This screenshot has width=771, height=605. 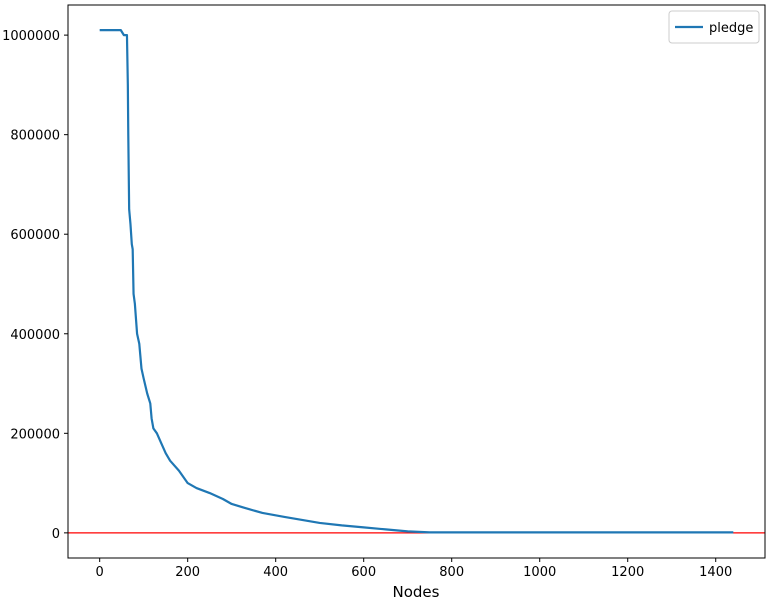 What do you see at coordinates (35, 434) in the screenshot?
I see `y-tick-label: 200000` at bounding box center [35, 434].